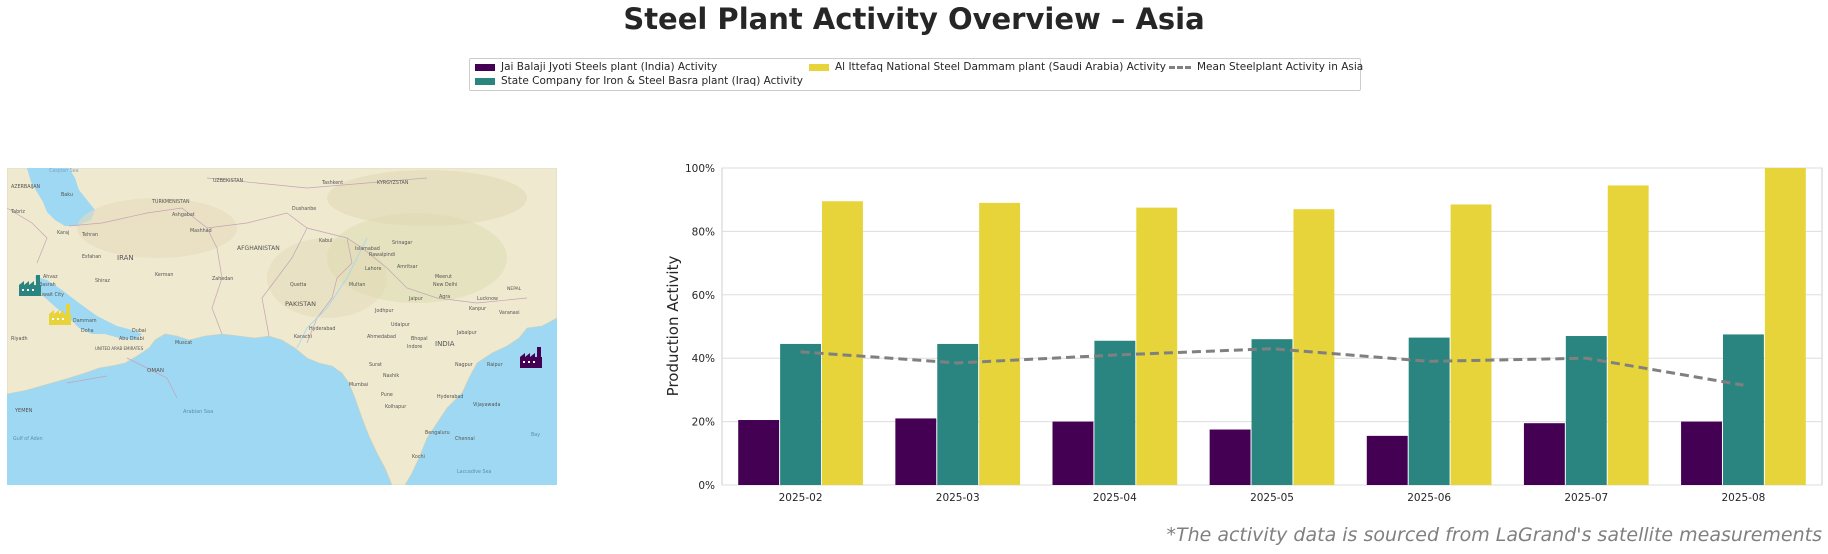 Image resolution: width=1828 pixels, height=554 pixels. Describe the element at coordinates (1280, 67) in the screenshot. I see `legend-label-mean: Mean Steelplant Activity in Asia` at that location.